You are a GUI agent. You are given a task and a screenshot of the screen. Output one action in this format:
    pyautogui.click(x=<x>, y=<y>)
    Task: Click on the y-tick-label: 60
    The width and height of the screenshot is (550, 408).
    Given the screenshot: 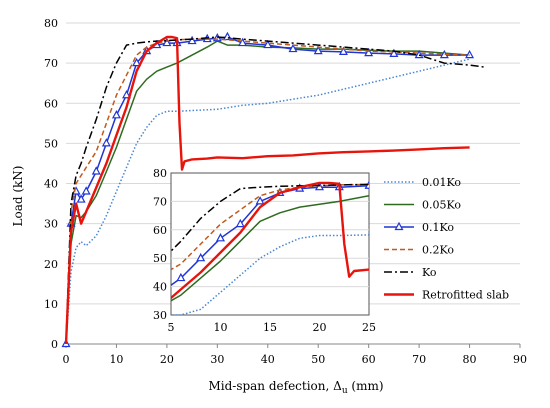 What is the action you would take?
    pyautogui.click(x=51, y=103)
    